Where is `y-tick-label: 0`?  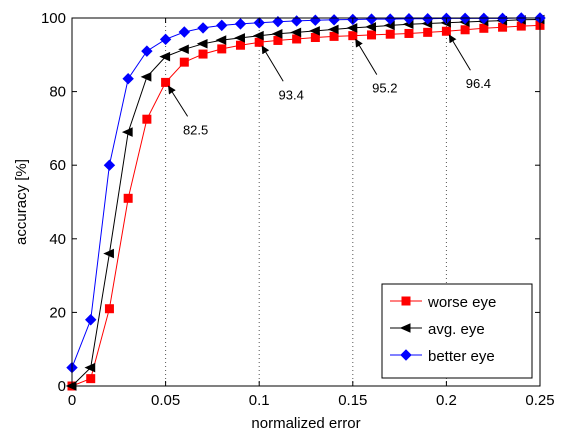
y-tick-label: 0 is located at coordinates (62, 386).